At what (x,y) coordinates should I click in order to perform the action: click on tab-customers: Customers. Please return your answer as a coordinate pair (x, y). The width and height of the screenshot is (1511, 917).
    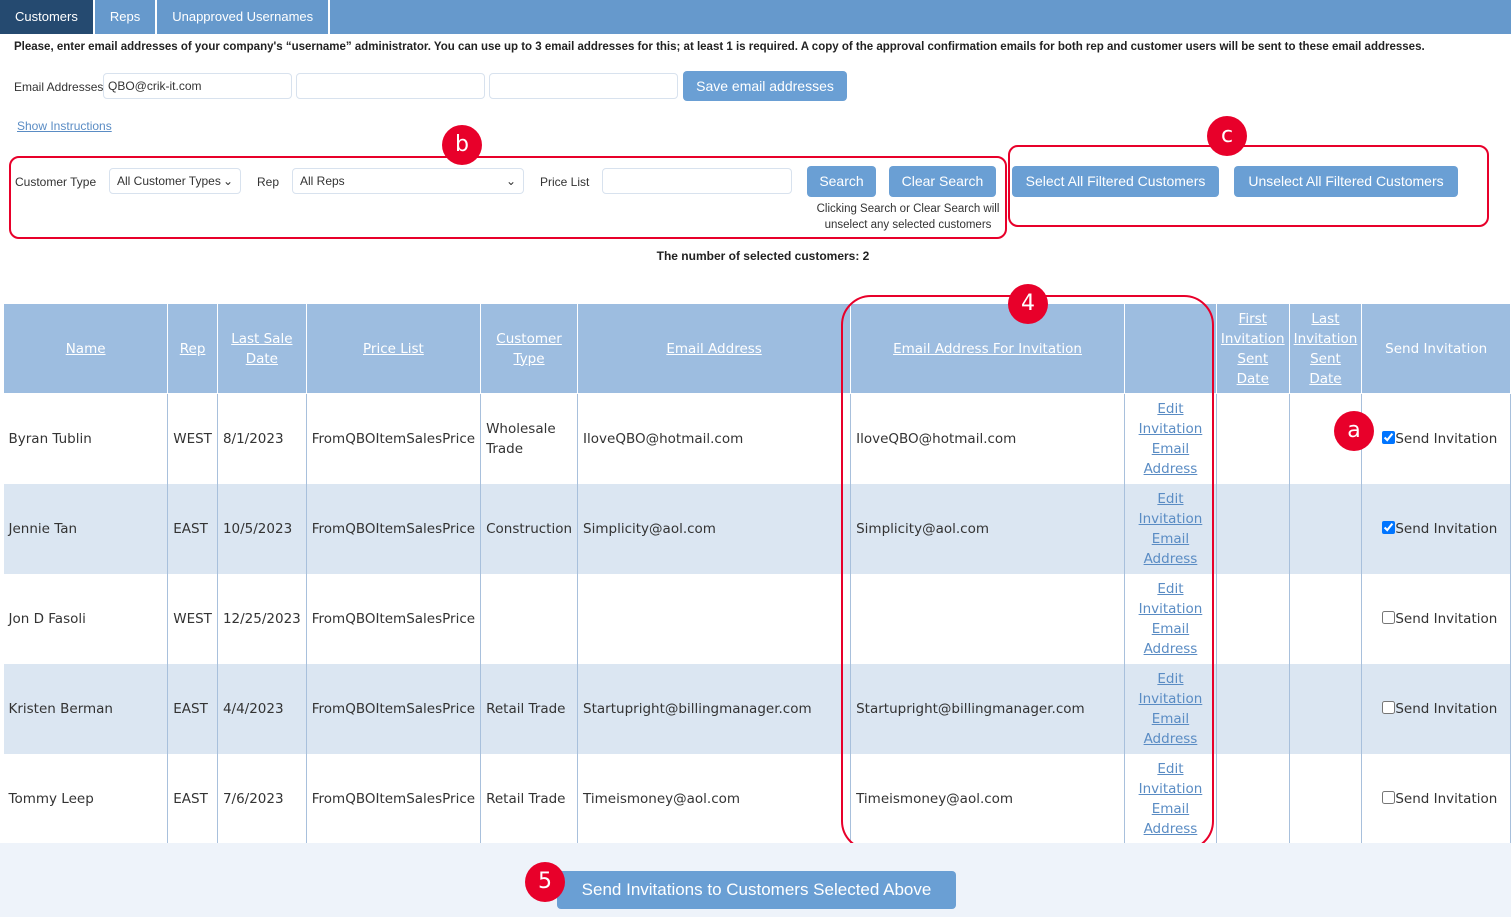
    Looking at the image, I should click on (47, 17).